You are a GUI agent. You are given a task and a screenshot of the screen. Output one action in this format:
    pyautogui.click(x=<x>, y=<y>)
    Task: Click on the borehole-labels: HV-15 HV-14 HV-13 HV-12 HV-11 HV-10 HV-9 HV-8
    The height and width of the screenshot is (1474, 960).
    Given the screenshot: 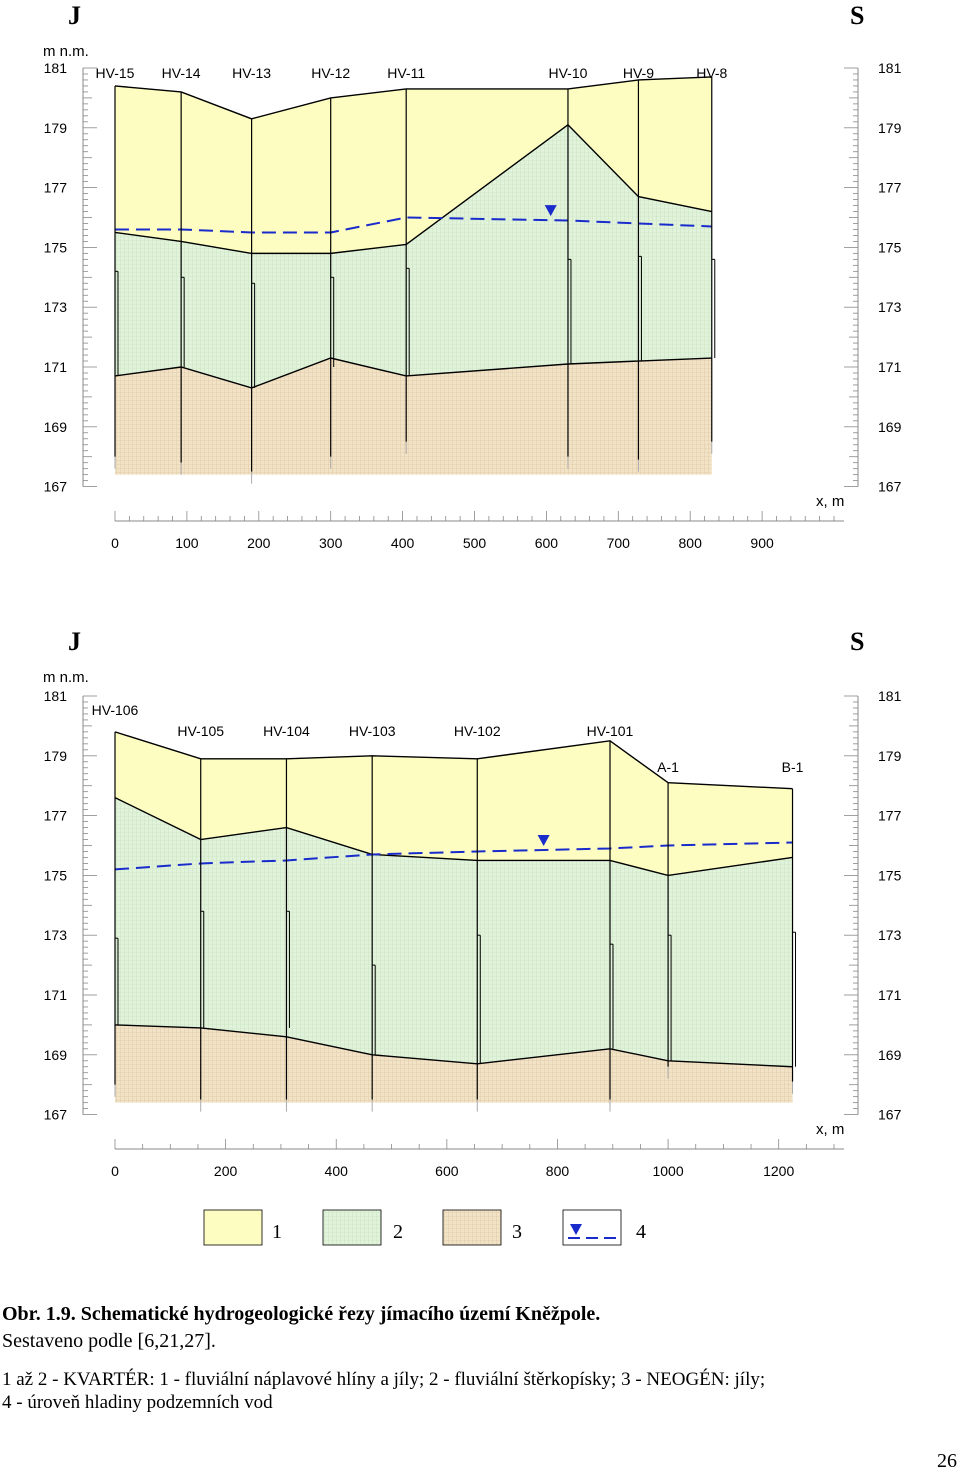 What is the action you would take?
    pyautogui.click(x=412, y=73)
    